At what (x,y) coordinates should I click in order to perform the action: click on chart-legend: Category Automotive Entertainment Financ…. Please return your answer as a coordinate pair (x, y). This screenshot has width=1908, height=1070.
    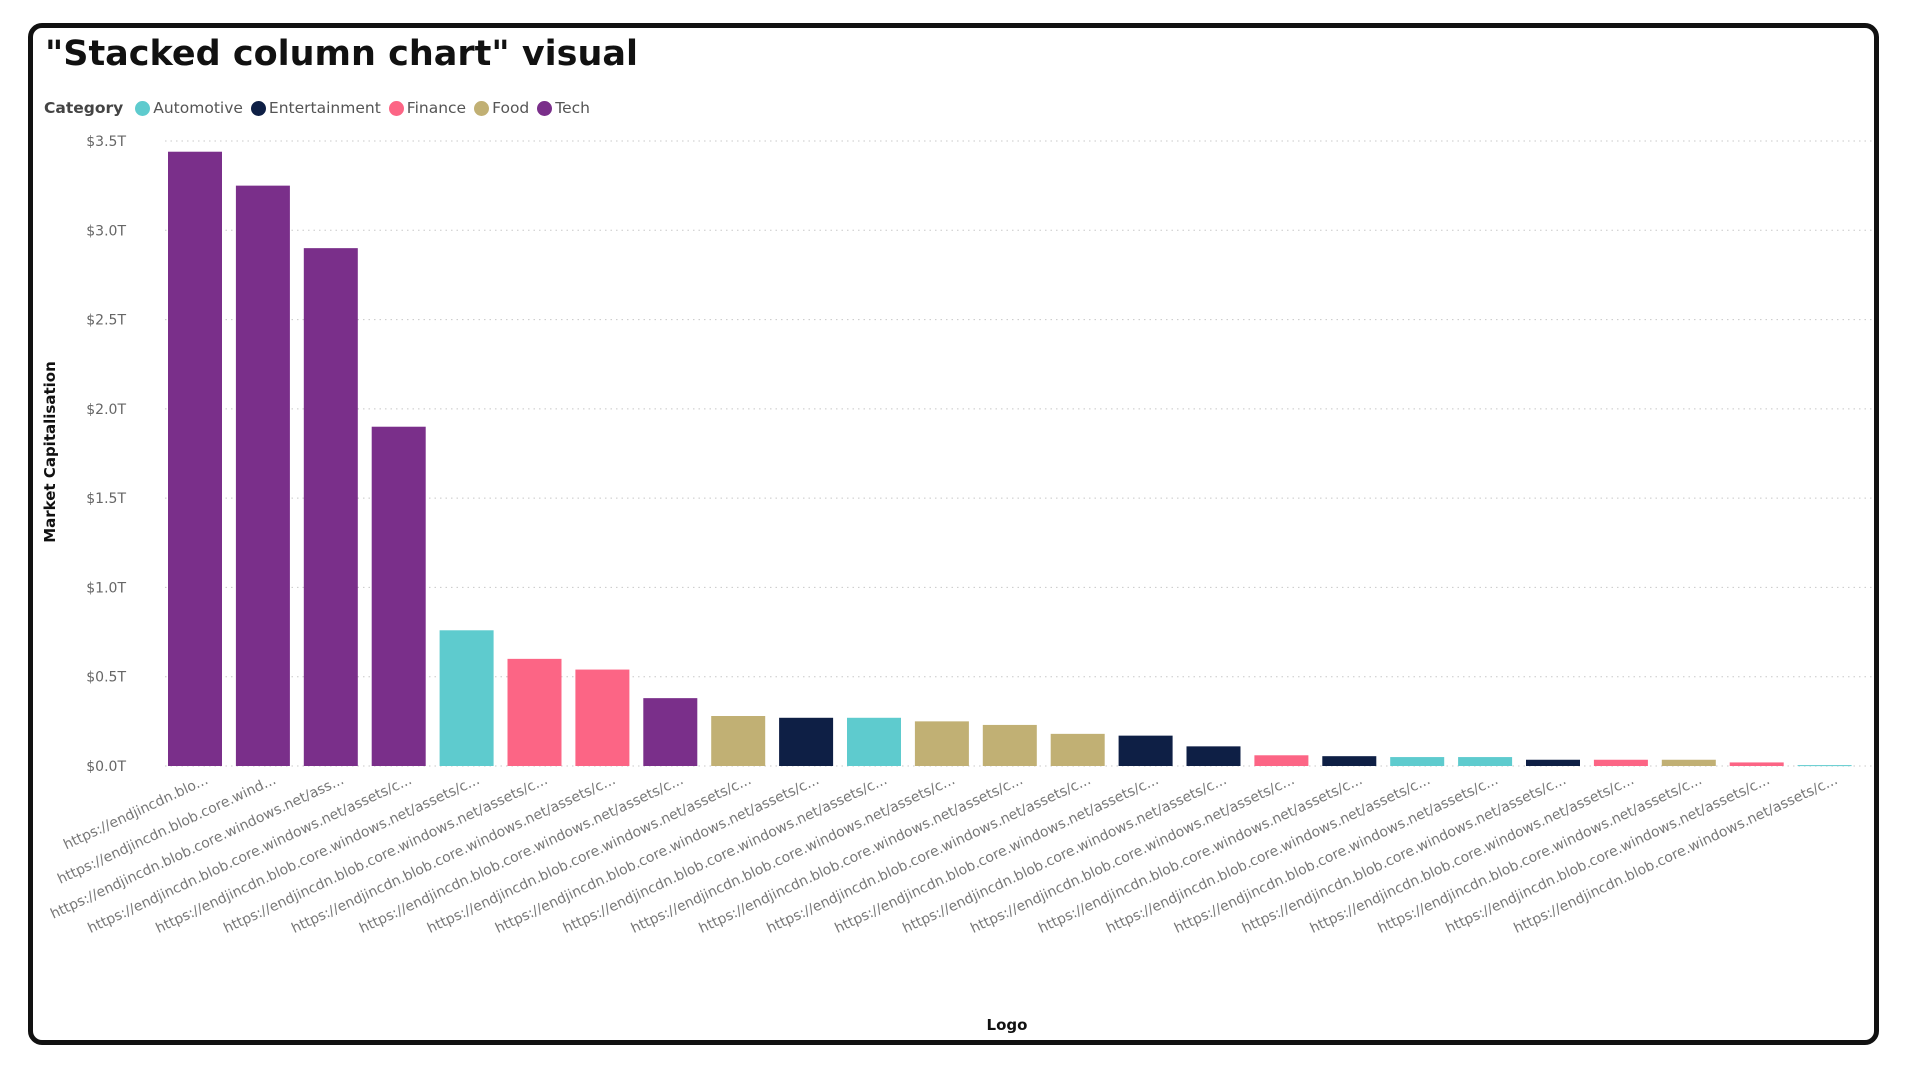
    Looking at the image, I should click on (321, 108).